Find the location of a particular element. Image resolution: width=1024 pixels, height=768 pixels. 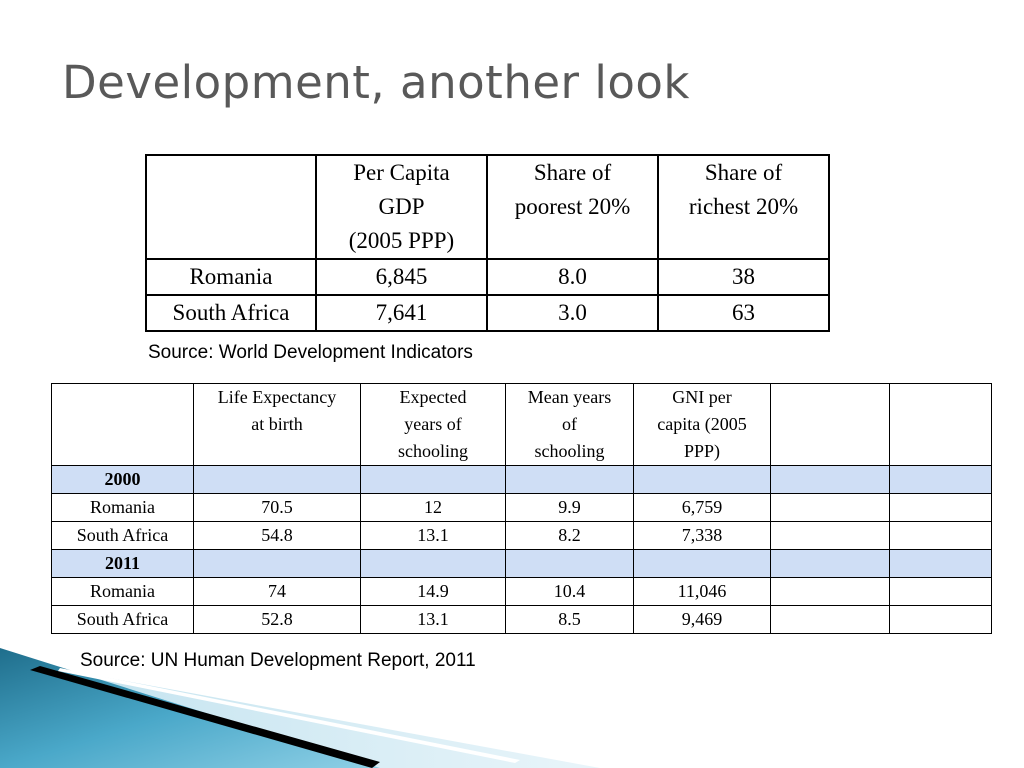

table1-header-poorest: Share of poorest 20% is located at coordinates (572, 207).